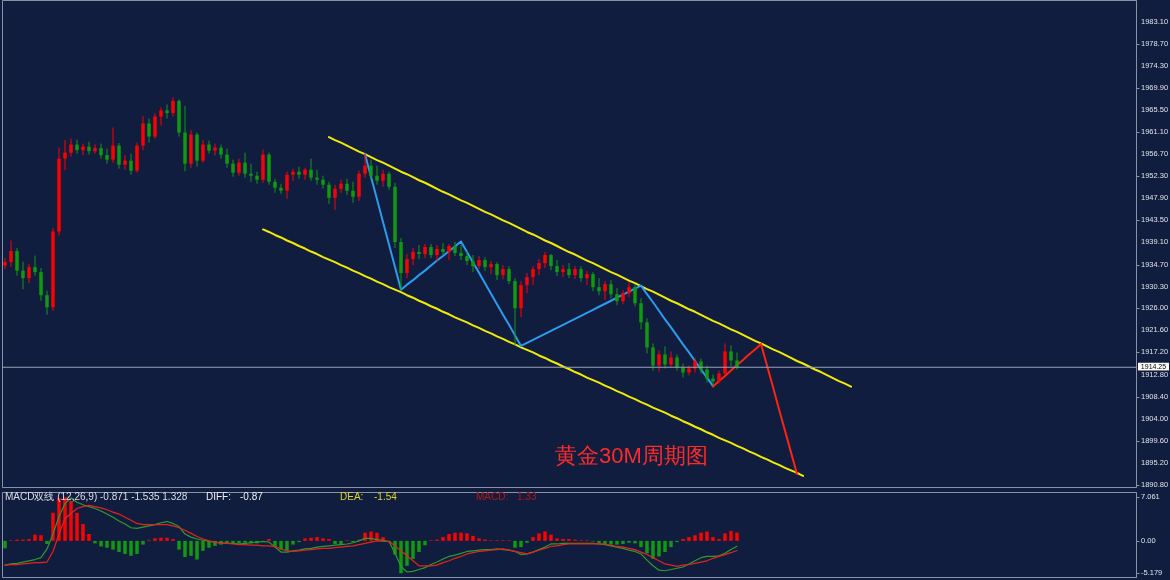 The image size is (1170, 580). Describe the element at coordinates (386, 496) in the screenshot. I see `annotation: -1.54` at that location.